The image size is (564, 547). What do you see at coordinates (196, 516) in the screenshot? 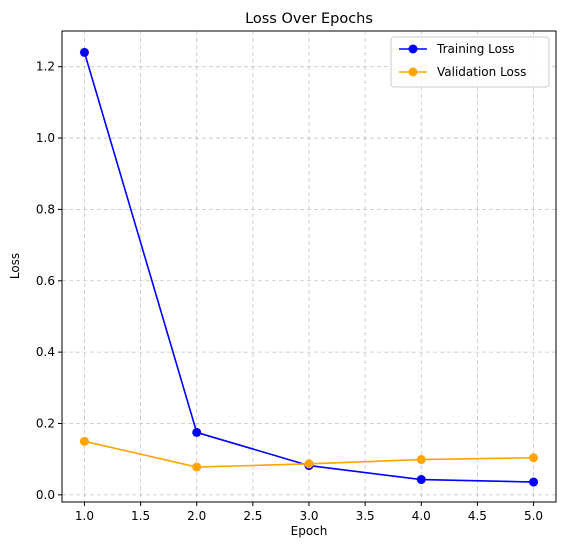
I see `x-tick-label: 2.0` at bounding box center [196, 516].